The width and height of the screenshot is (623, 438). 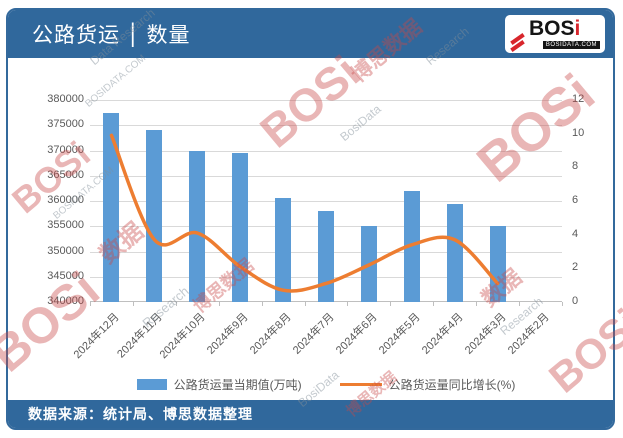 What do you see at coordinates (326, 384) in the screenshot?
I see `chart-legend: 公路货运量当期值(万吨) 公路货运量同比增长(%)` at bounding box center [326, 384].